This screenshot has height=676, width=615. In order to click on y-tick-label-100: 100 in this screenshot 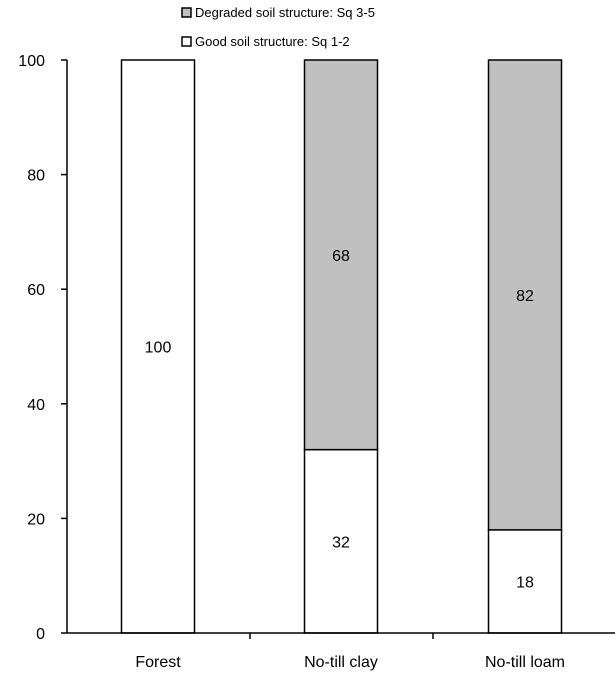, I will do `click(31, 61)`.